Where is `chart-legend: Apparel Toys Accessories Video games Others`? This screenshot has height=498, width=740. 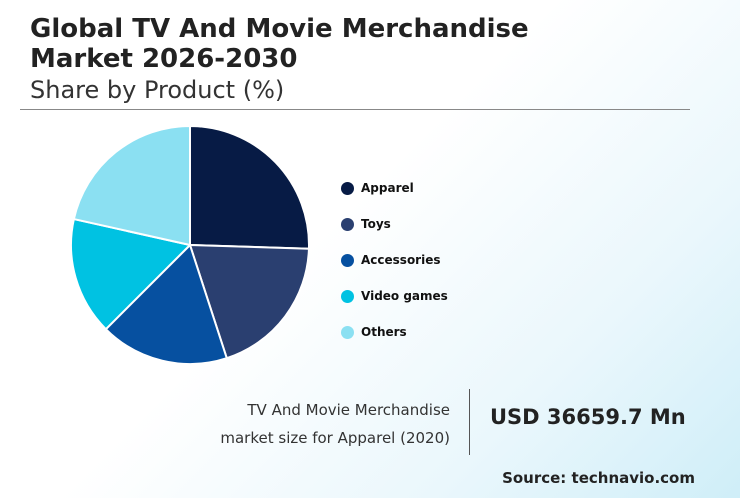
chart-legend: Apparel Toys Accessories Video games Others is located at coordinates (394, 260).